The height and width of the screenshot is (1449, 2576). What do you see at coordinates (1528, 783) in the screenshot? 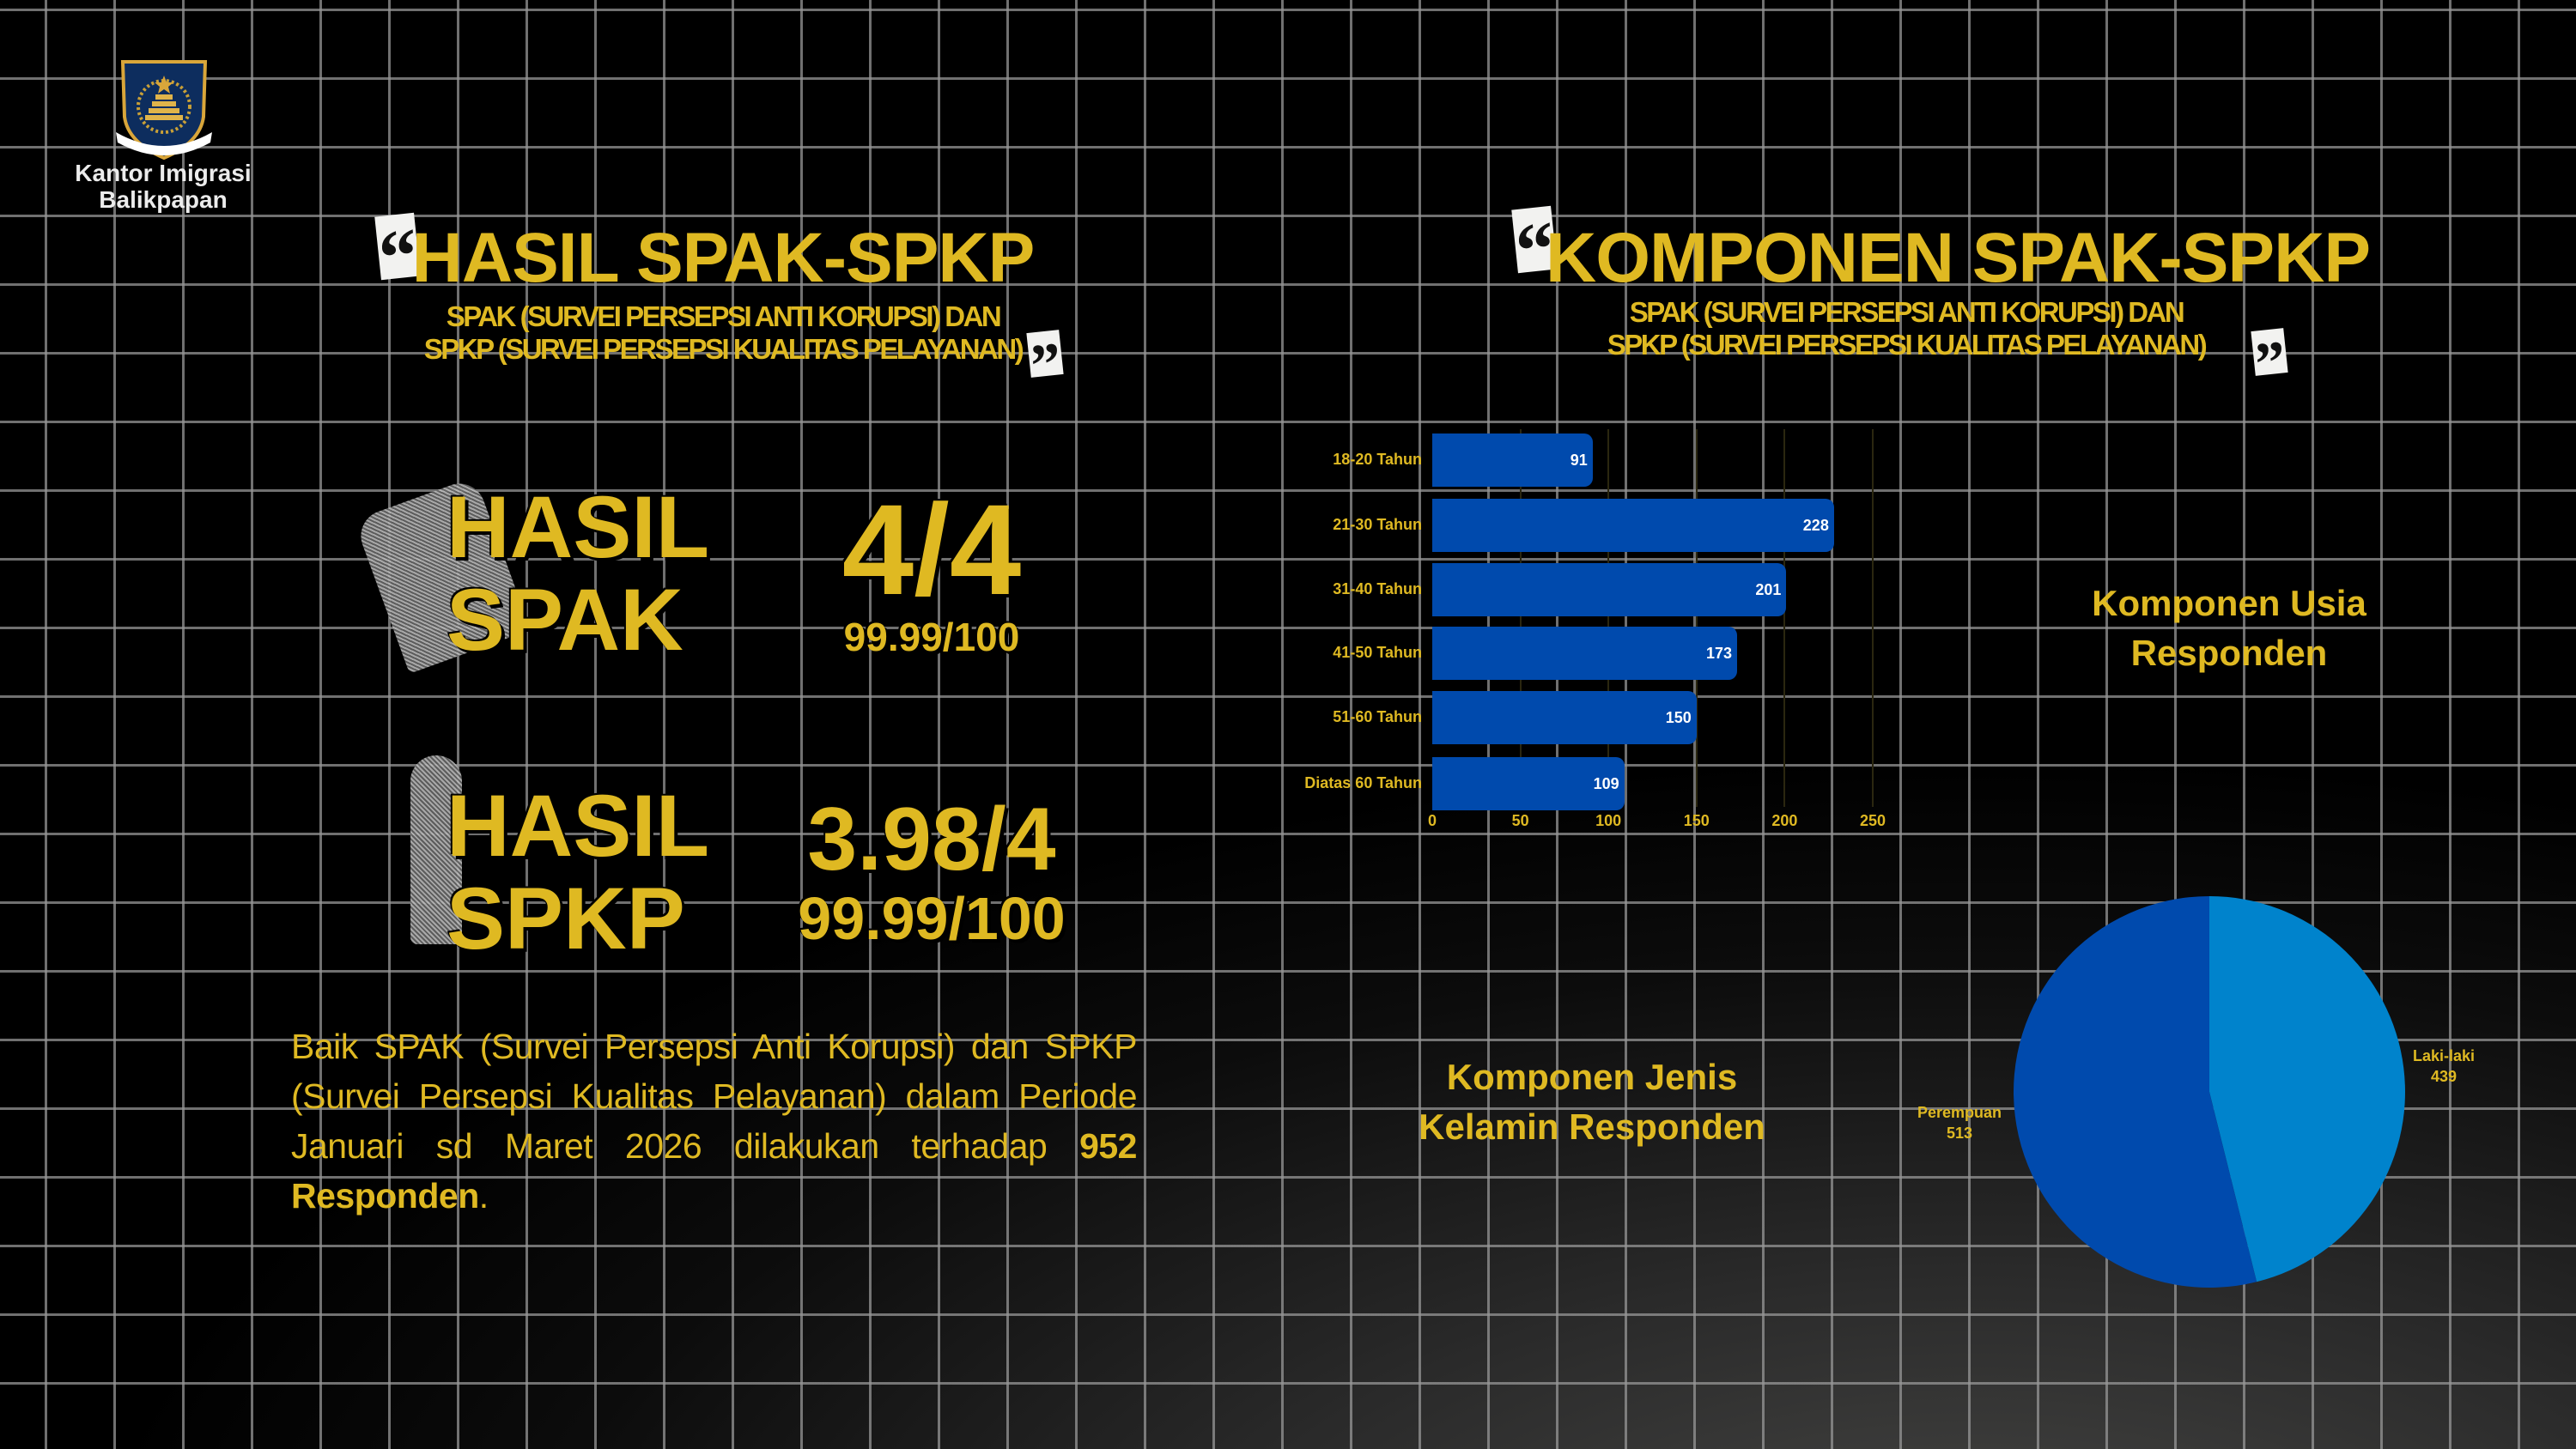
I see `bar: 109` at bounding box center [1528, 783].